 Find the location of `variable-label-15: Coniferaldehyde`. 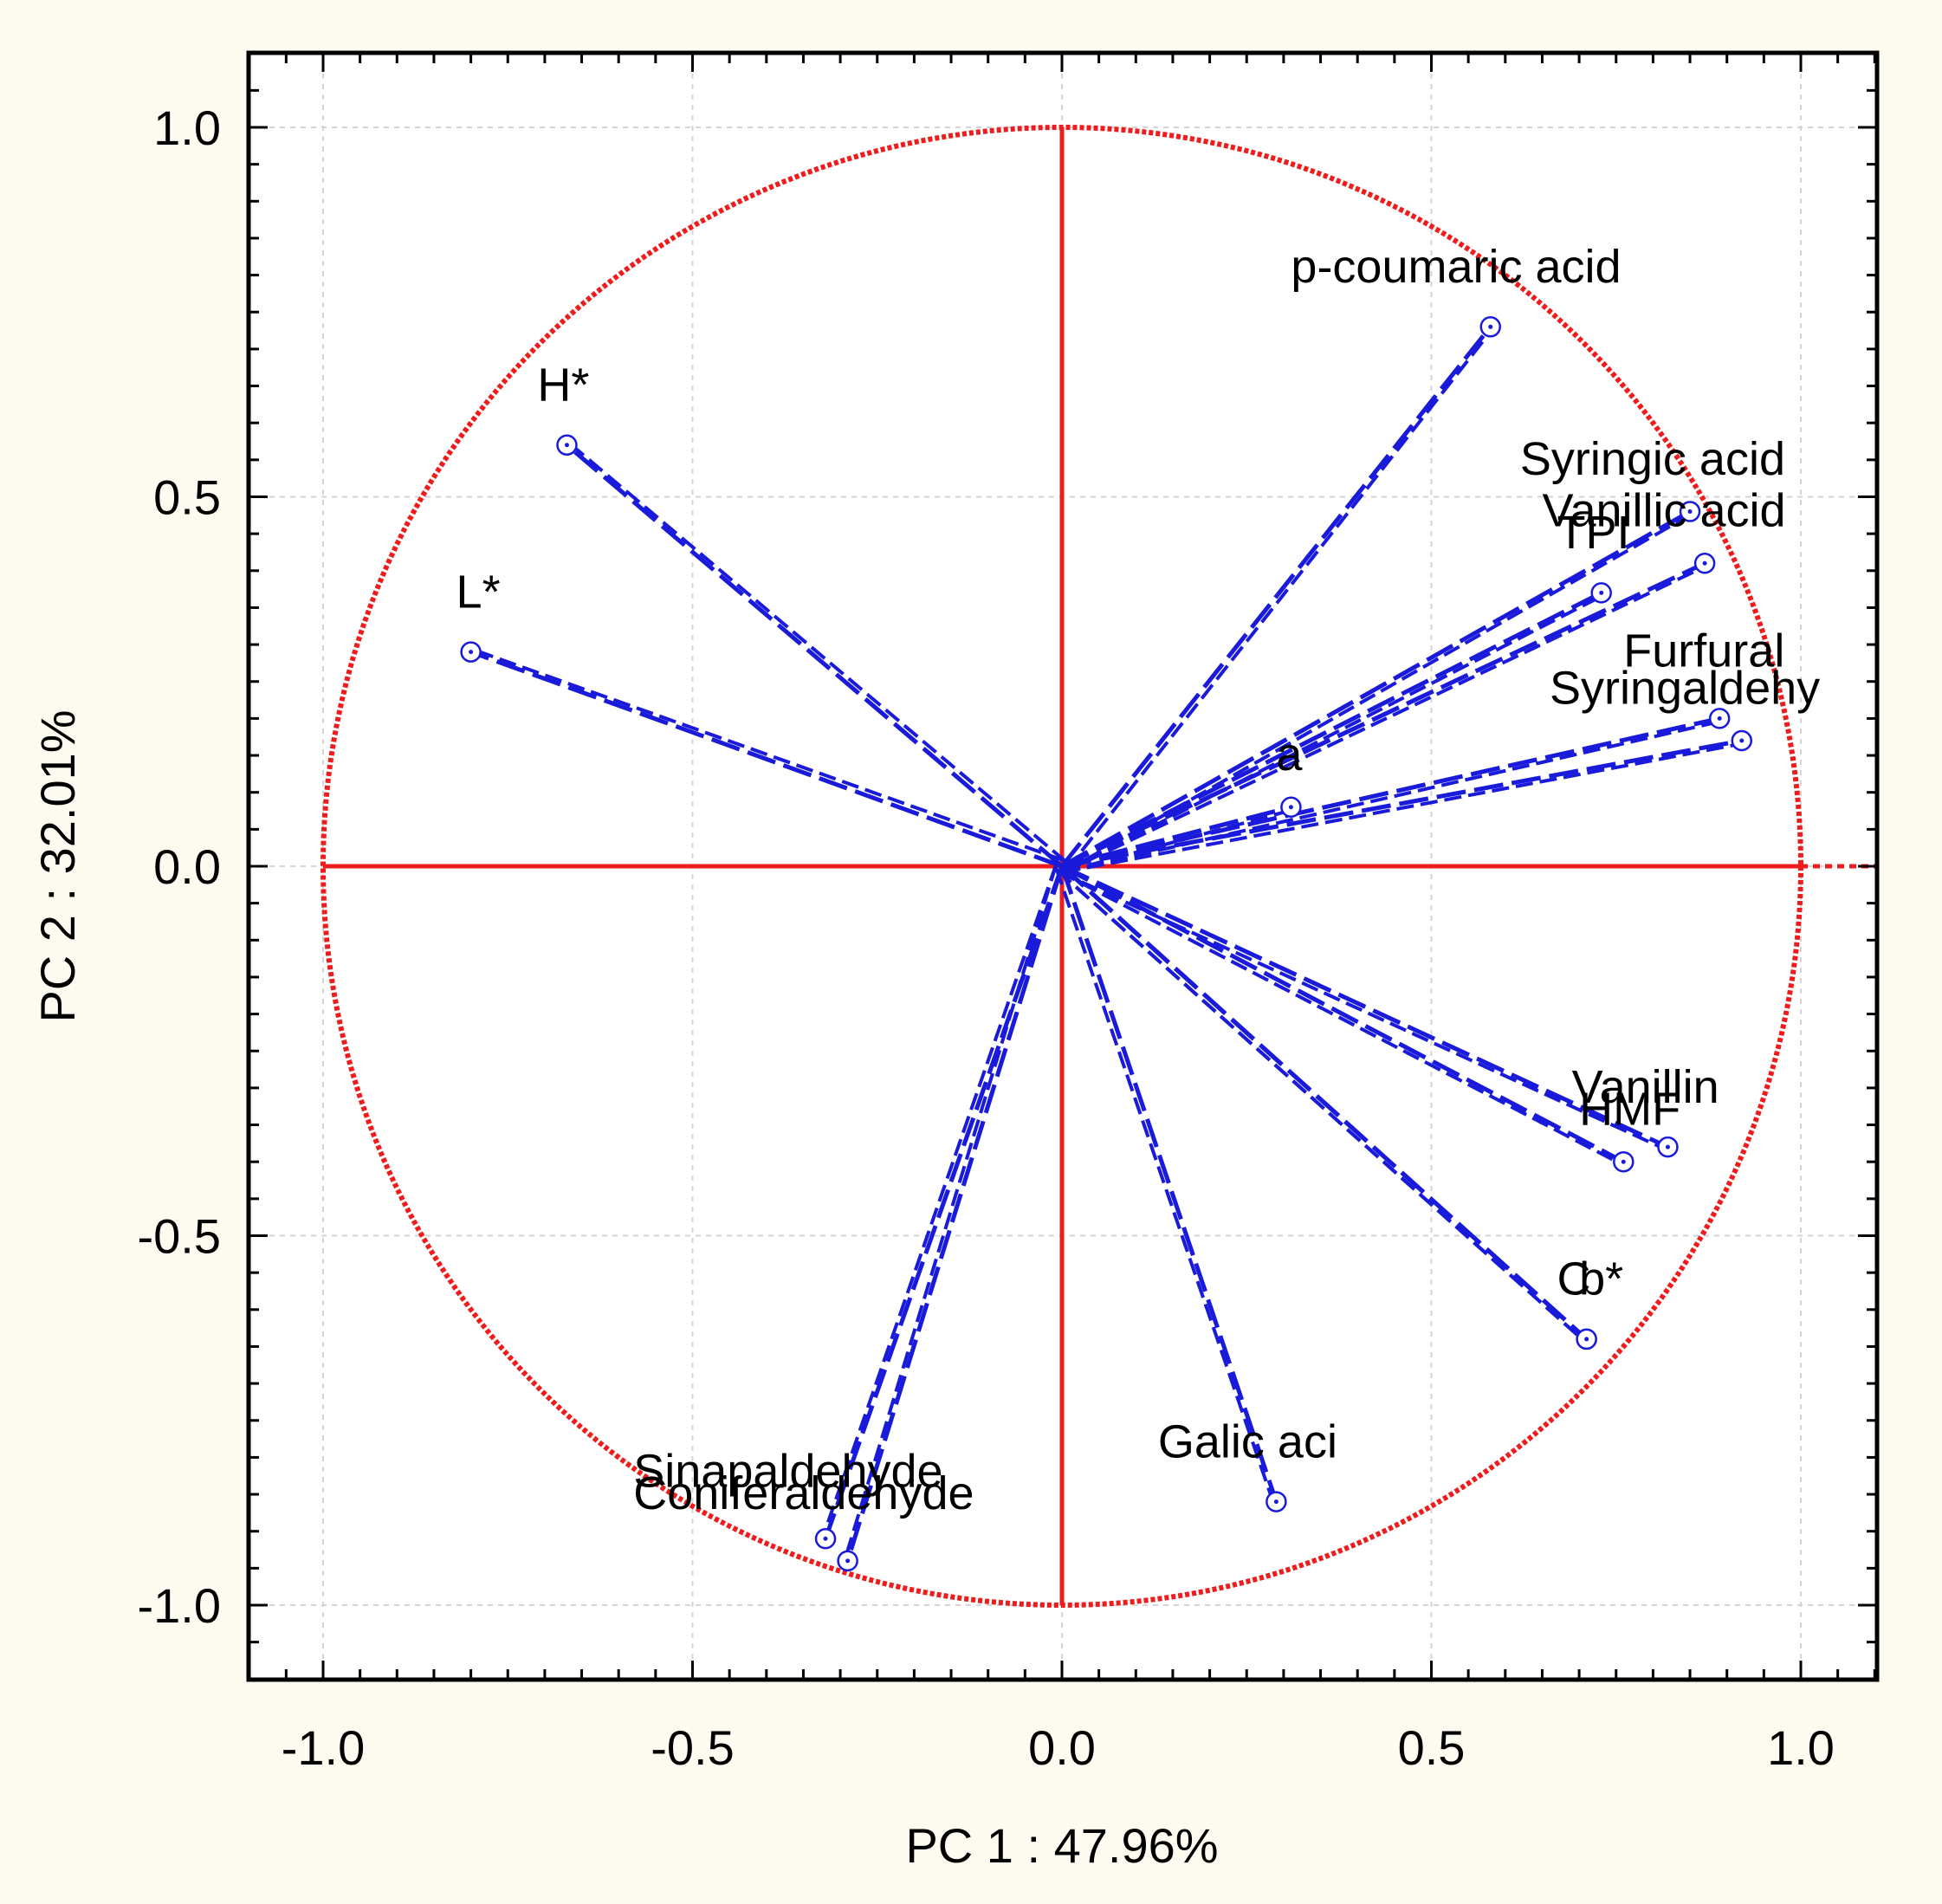

variable-label-15: Coniferaldehyde is located at coordinates (803, 1493).